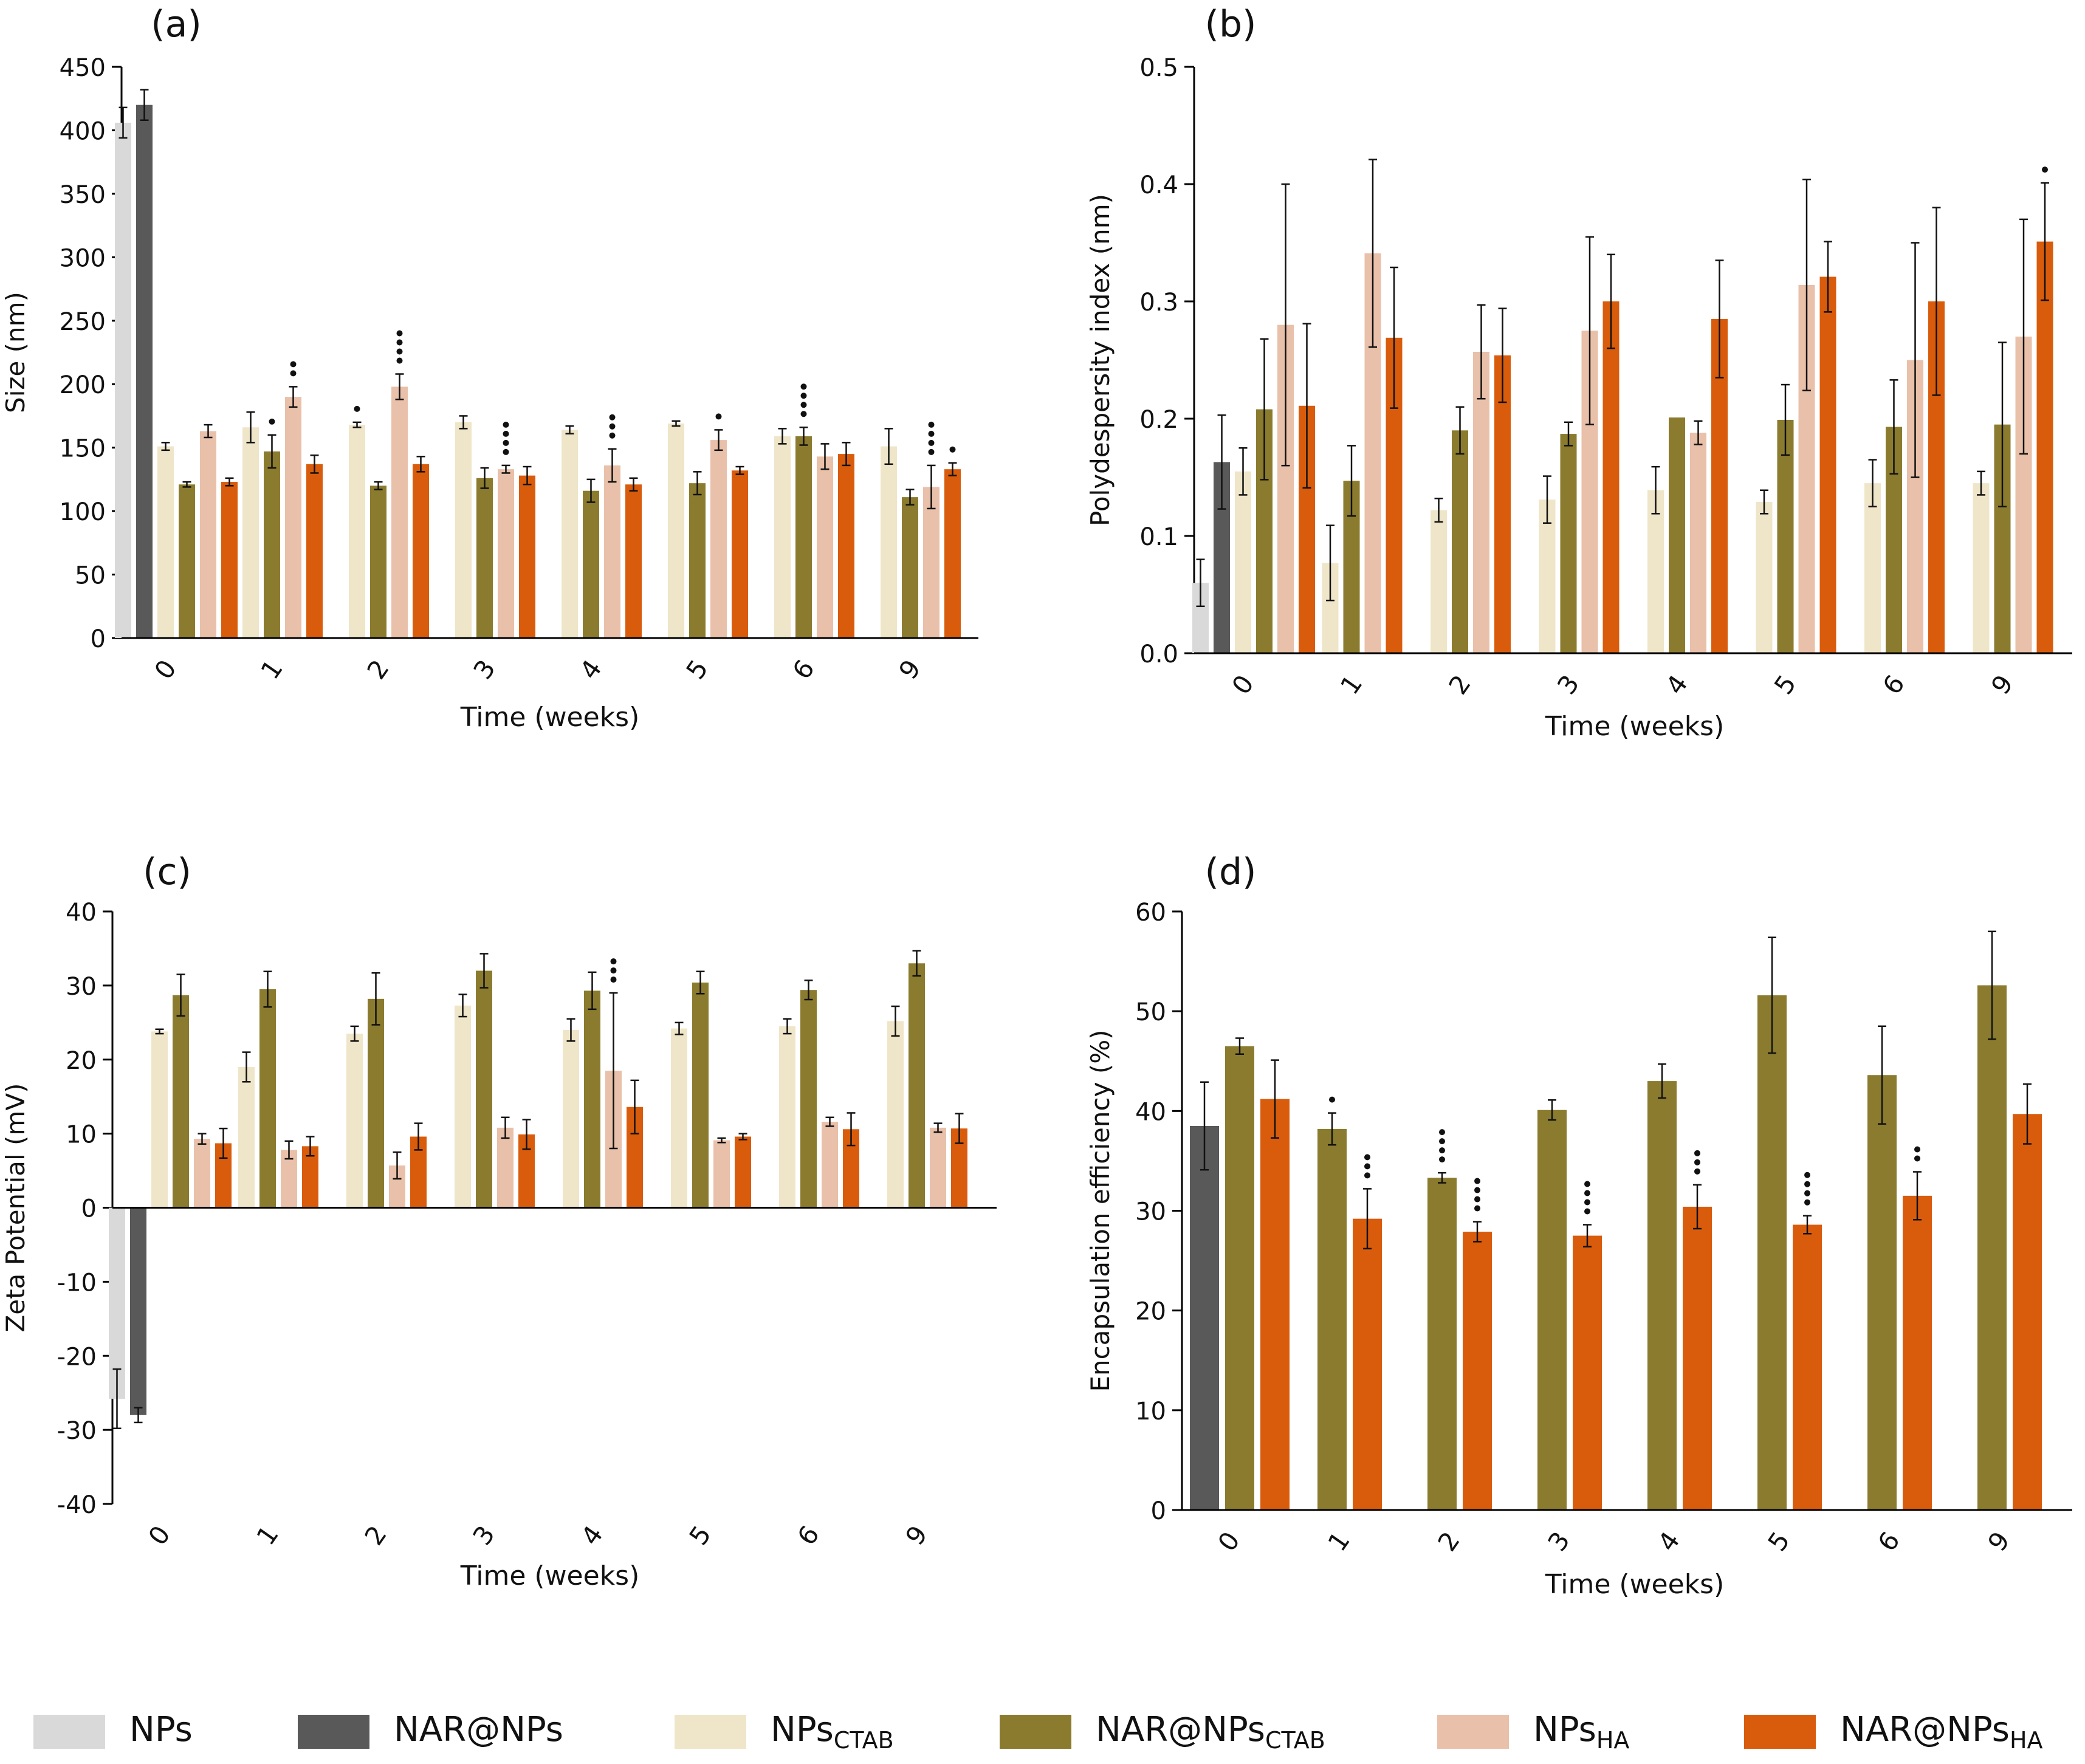 This screenshot has width=2085, height=1764. What do you see at coordinates (167, 872) in the screenshot?
I see `panel-label: (c)` at bounding box center [167, 872].